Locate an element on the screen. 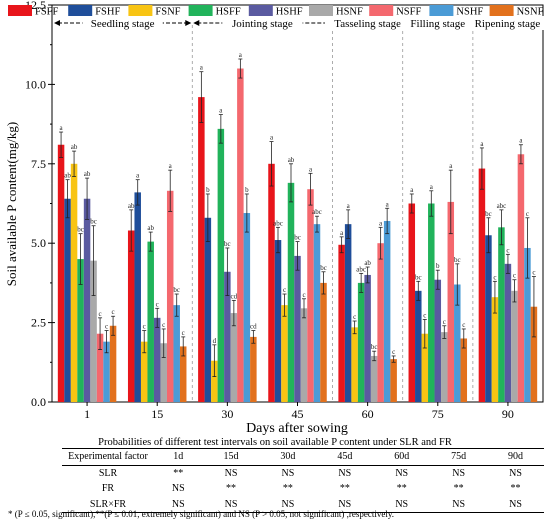 This screenshot has width=550, height=526. legend-label: NSNF is located at coordinates (530, 12).